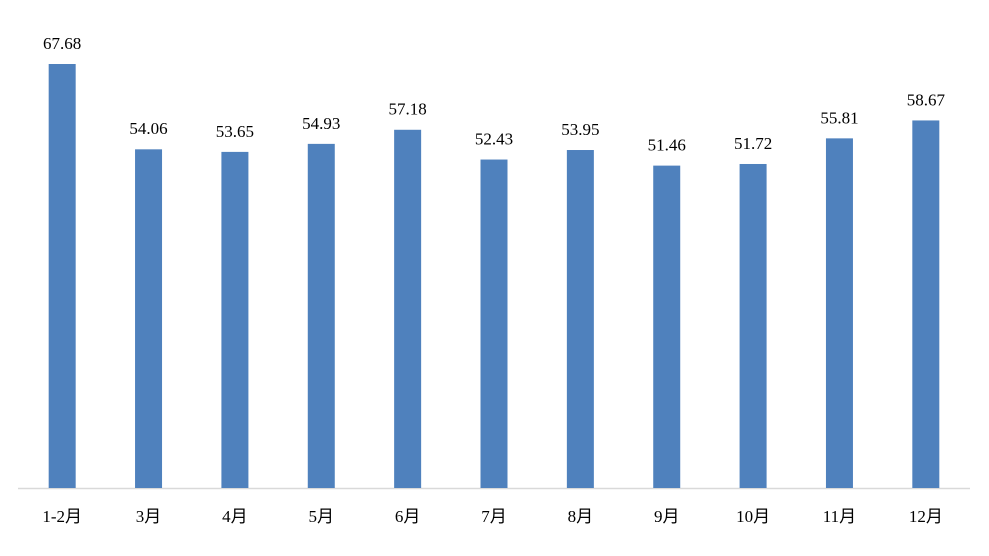 The width and height of the screenshot is (989, 556). I want to click on value-label: 58.67, so click(926, 99).